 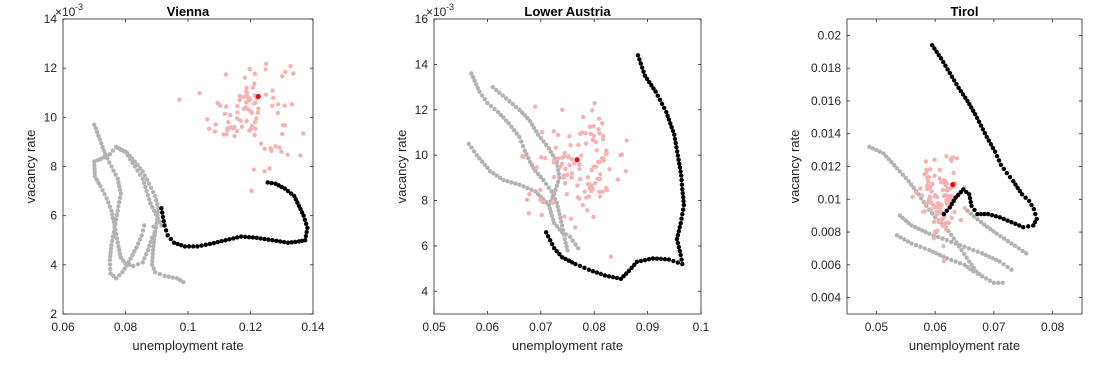 What do you see at coordinates (51, 117) in the screenshot?
I see `y-tick-label: 10` at bounding box center [51, 117].